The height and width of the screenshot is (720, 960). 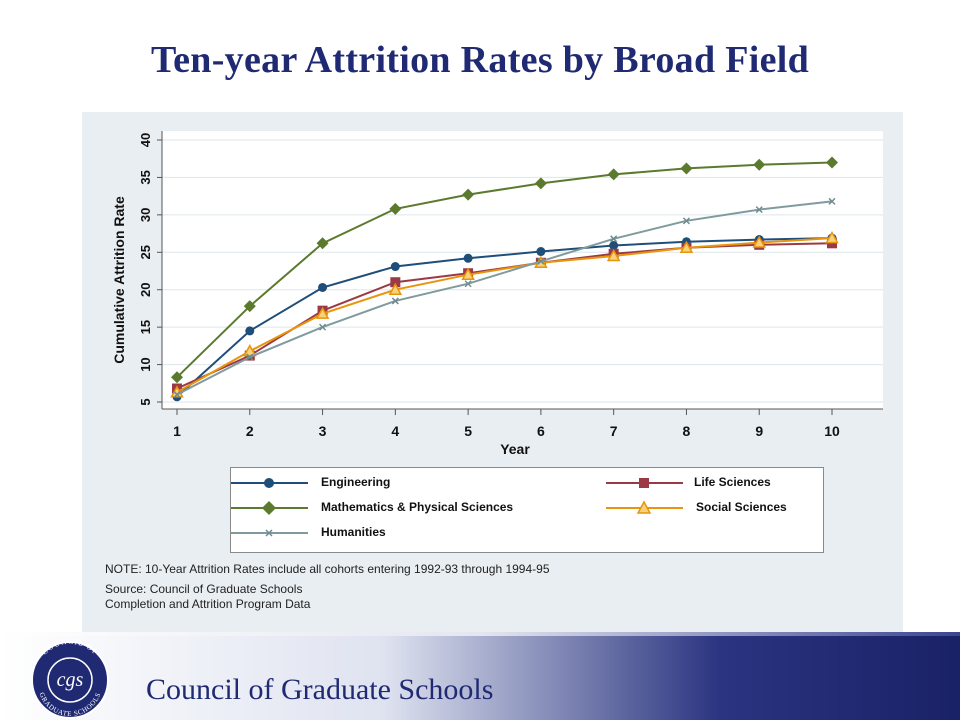 What do you see at coordinates (480, 634) in the screenshot?
I see `footer-rule` at bounding box center [480, 634].